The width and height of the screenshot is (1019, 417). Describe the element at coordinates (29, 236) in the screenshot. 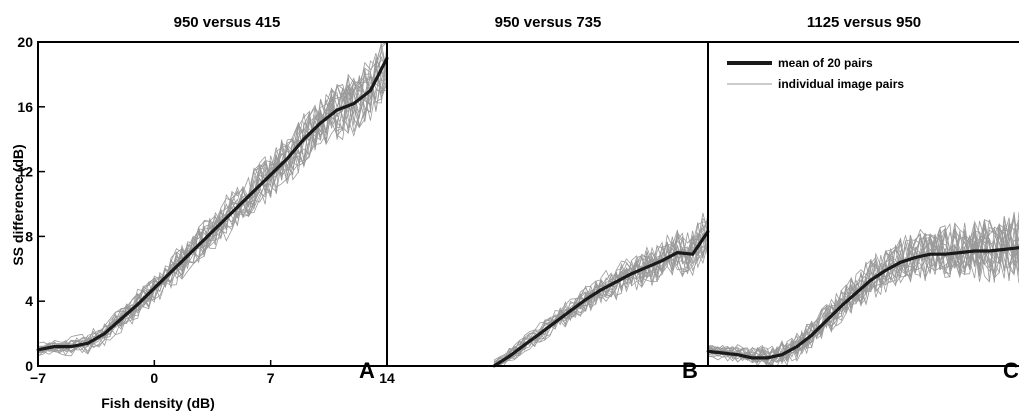

I see `y-tick-label: 8` at that location.